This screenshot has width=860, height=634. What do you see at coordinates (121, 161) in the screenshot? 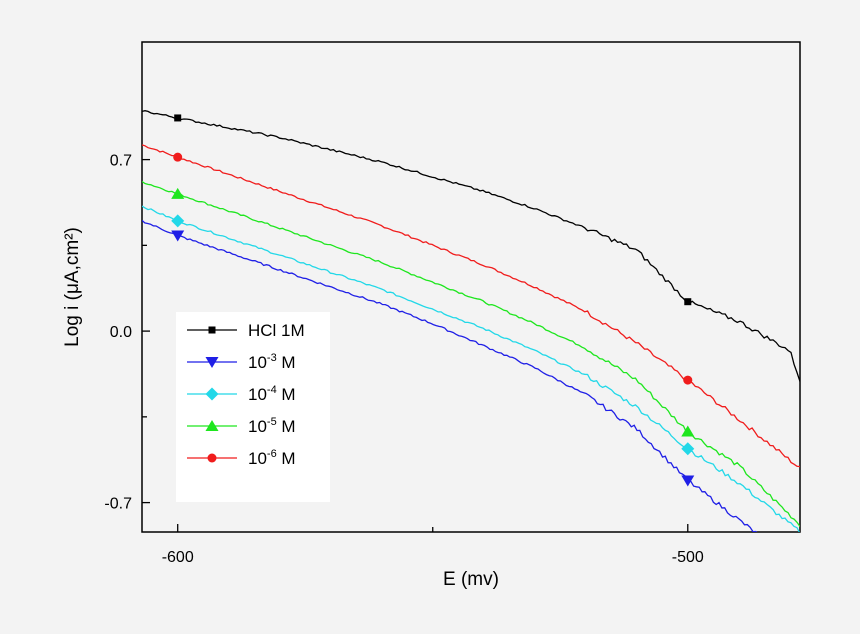
I see `y-tick-label: 0.7` at bounding box center [121, 161].